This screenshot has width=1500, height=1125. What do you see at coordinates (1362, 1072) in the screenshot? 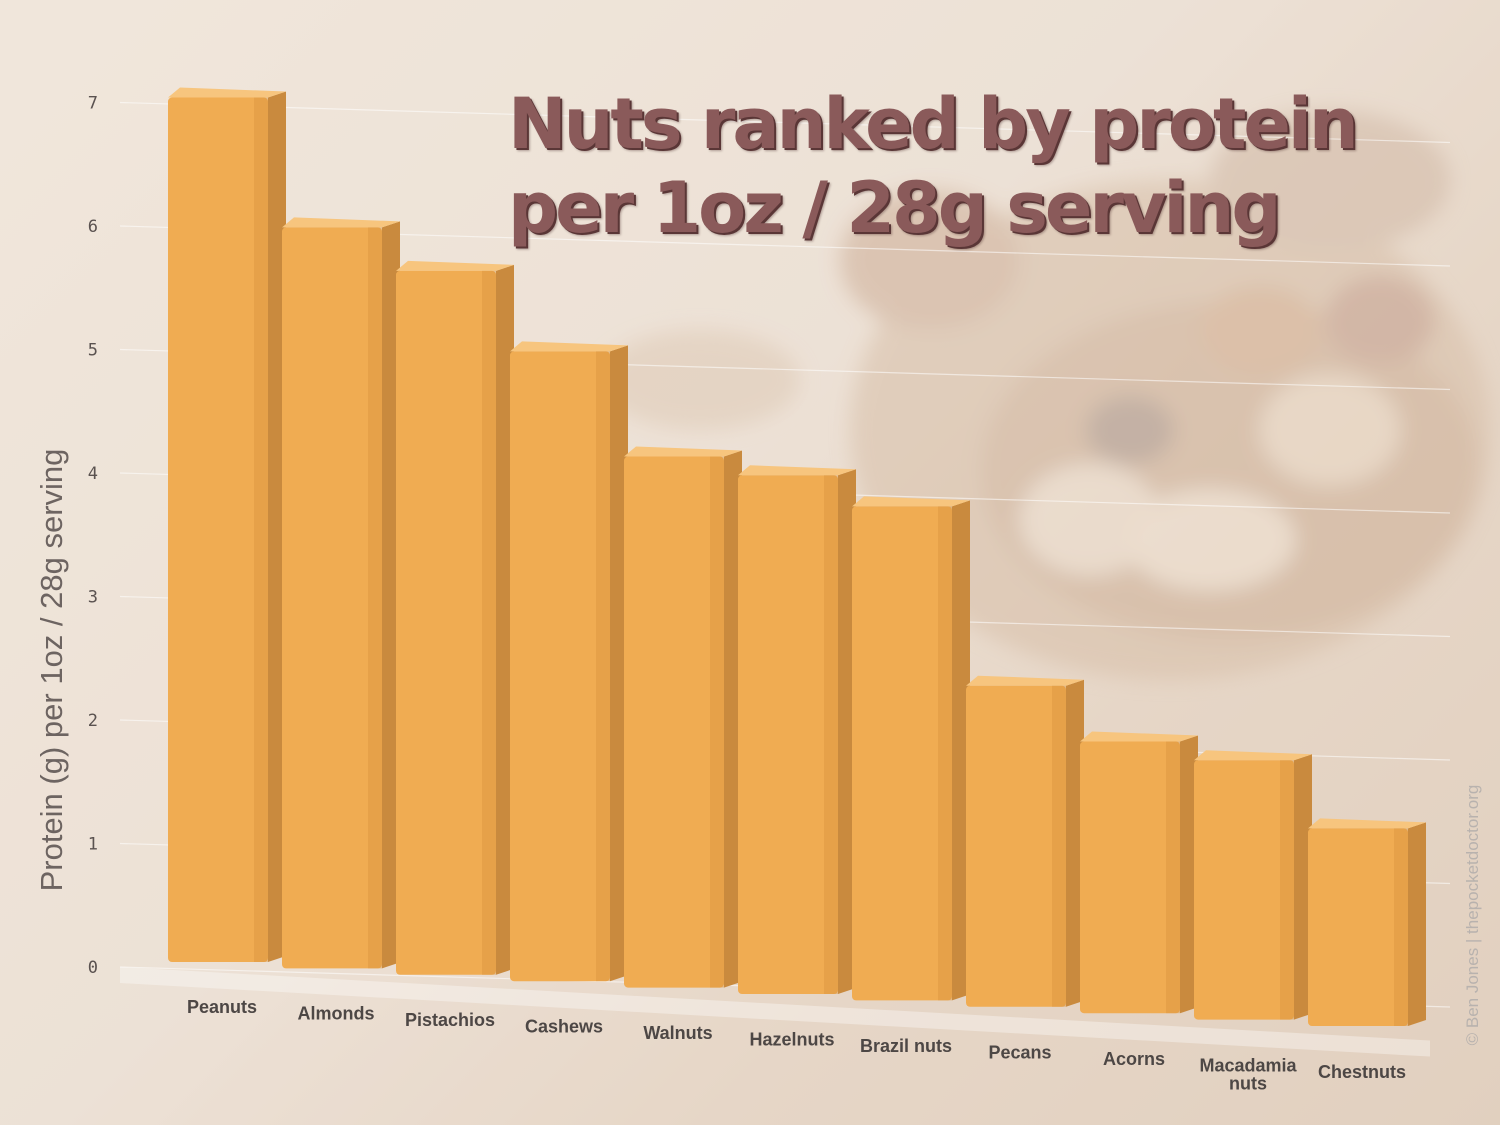
I see `category-label: Chestnuts` at bounding box center [1362, 1072].